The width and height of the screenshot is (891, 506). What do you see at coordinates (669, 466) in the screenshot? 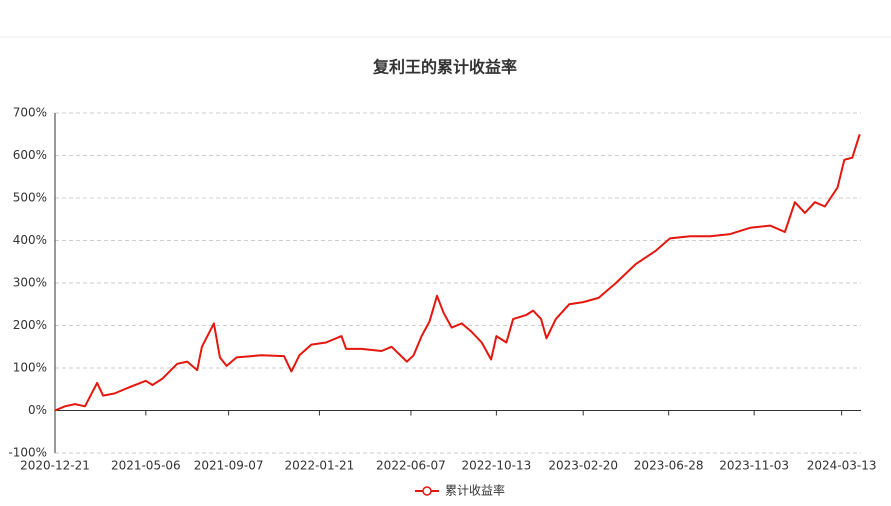
I see `x-tick-label: 2023-06-28` at bounding box center [669, 466].